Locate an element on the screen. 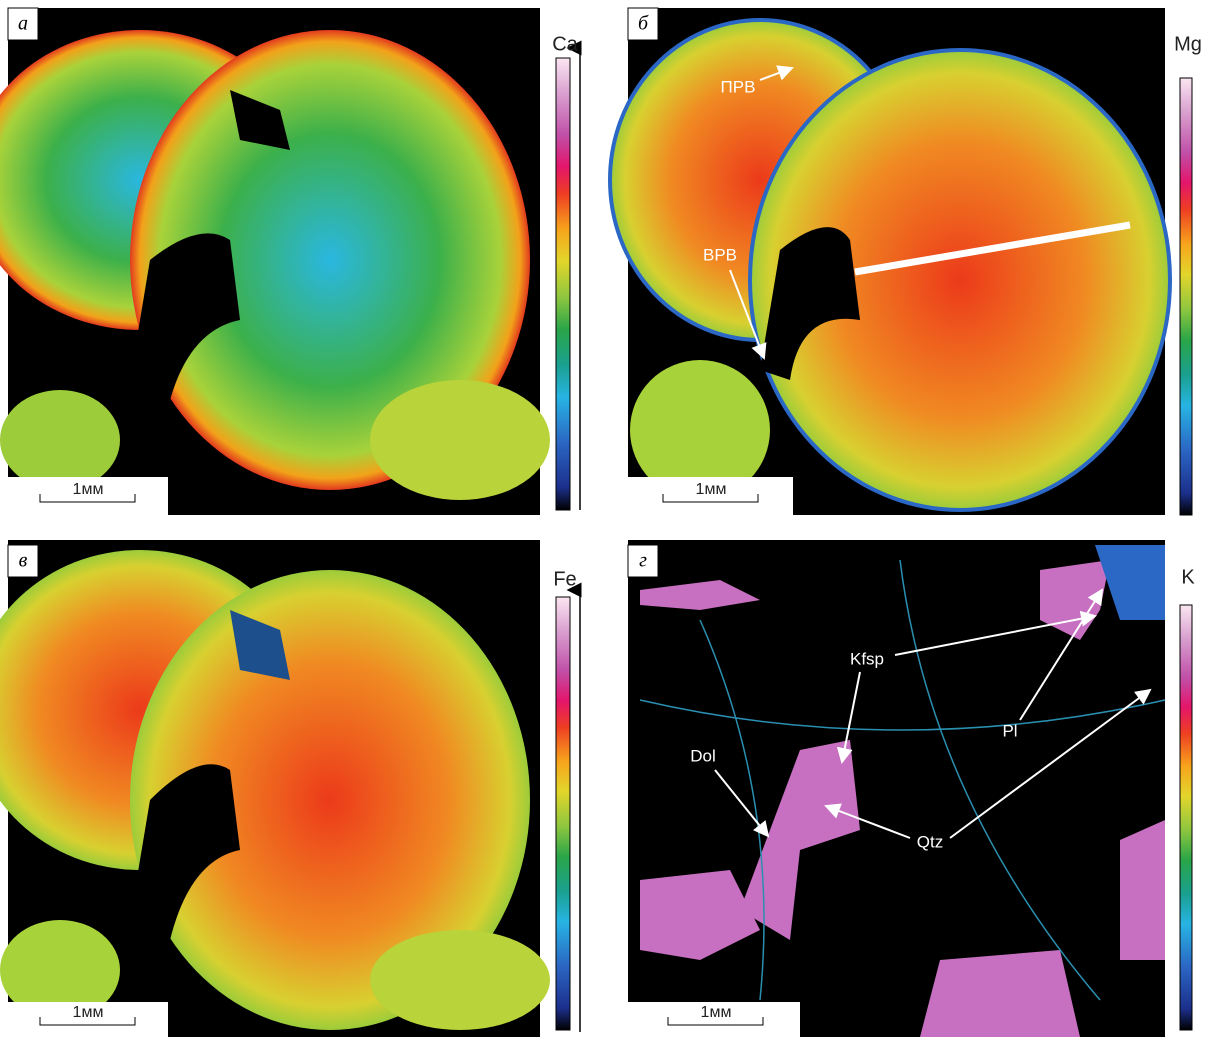  element-label: Fe is located at coordinates (564, 579).